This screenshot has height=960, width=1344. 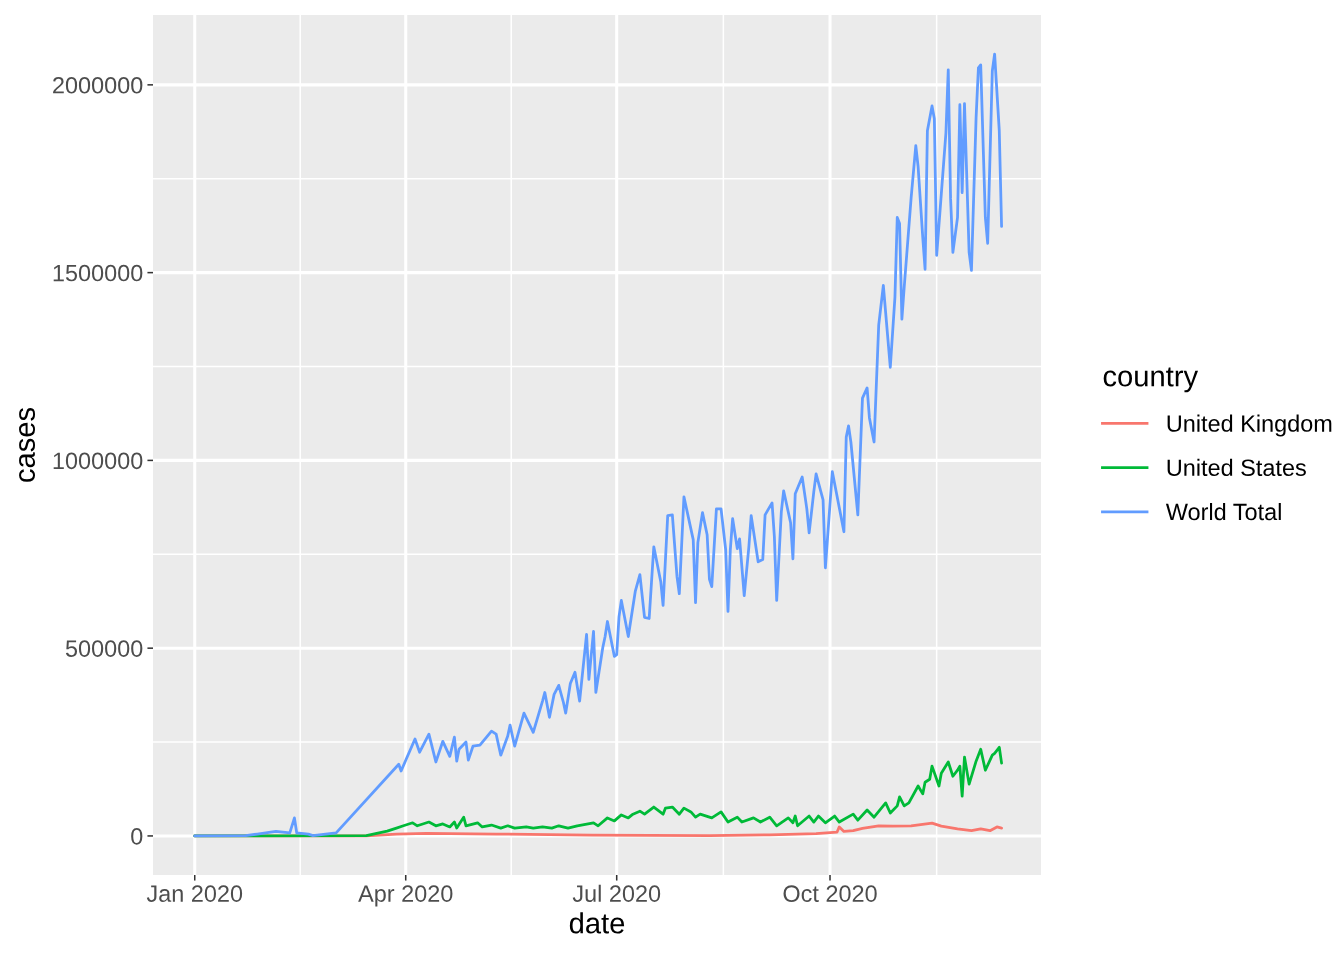 What do you see at coordinates (104, 648) in the screenshot?
I see `y-tick-label: 500000` at bounding box center [104, 648].